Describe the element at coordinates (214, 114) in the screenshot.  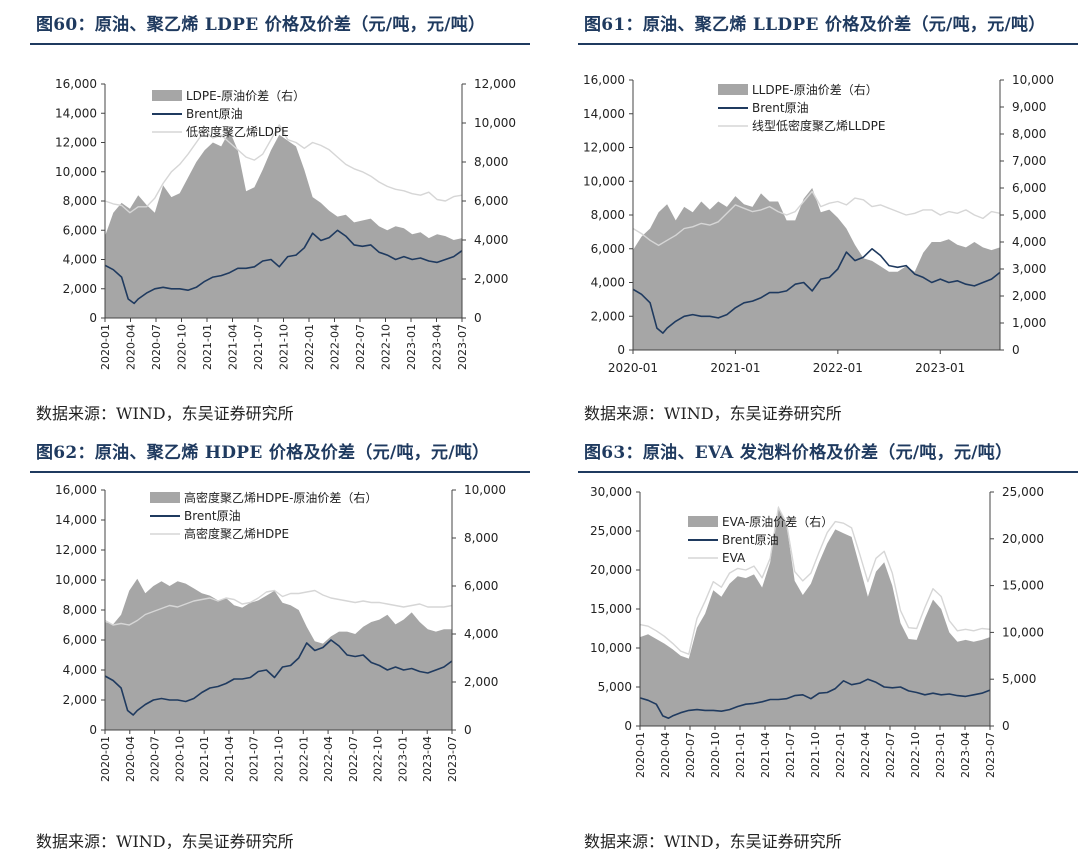
I see `legend-label: Brent原油` at that location.